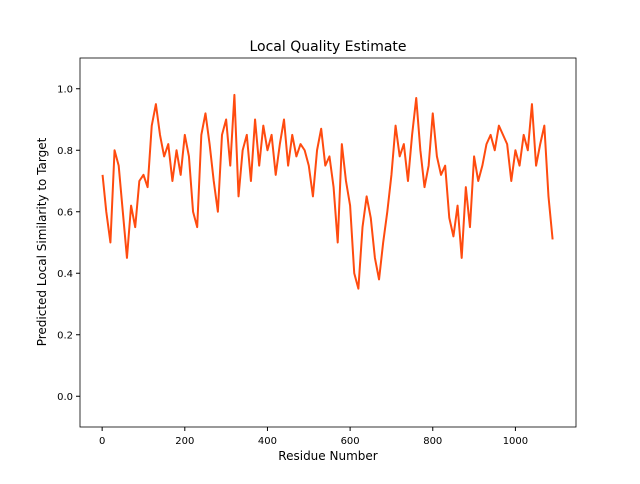 Image resolution: width=640 pixels, height=484 pixels. Describe the element at coordinates (65, 335) in the screenshot. I see `y-tick-label: 0.2` at that location.